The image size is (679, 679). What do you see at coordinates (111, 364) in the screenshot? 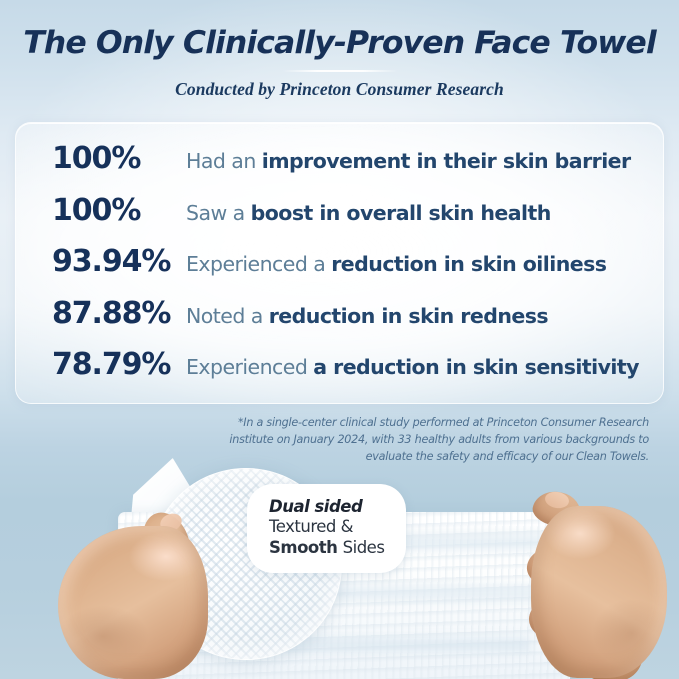
I see `stat-percent: 78.79%` at bounding box center [111, 364].